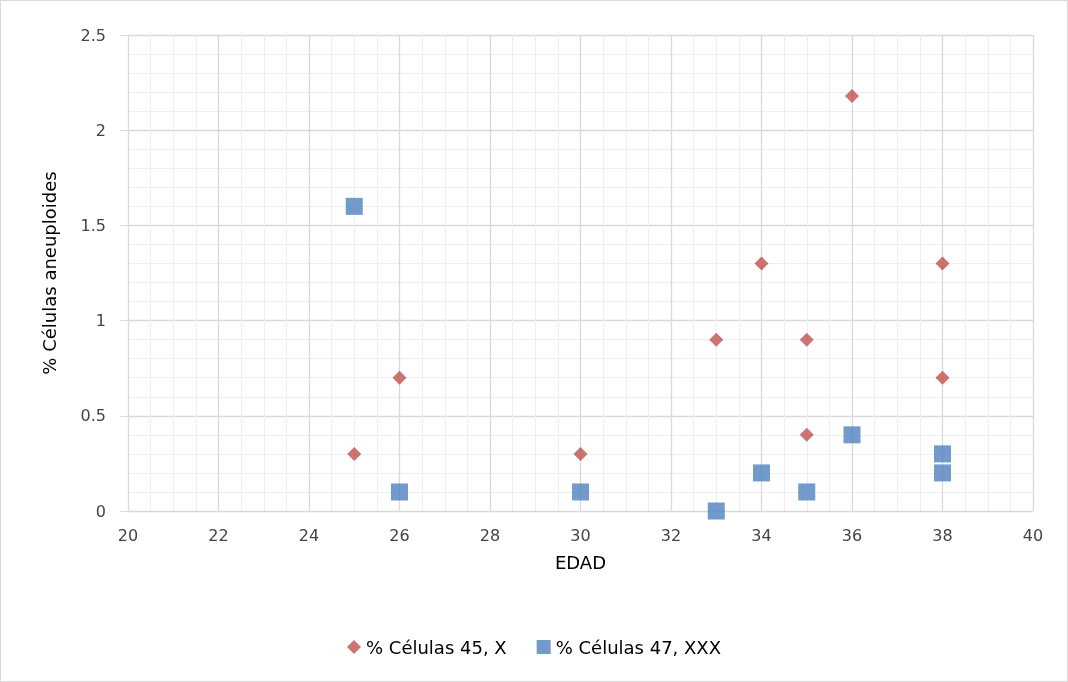 This screenshot has width=1068, height=682. What do you see at coordinates (93, 35) in the screenshot?
I see `y-tick-label: 2.5` at bounding box center [93, 35].